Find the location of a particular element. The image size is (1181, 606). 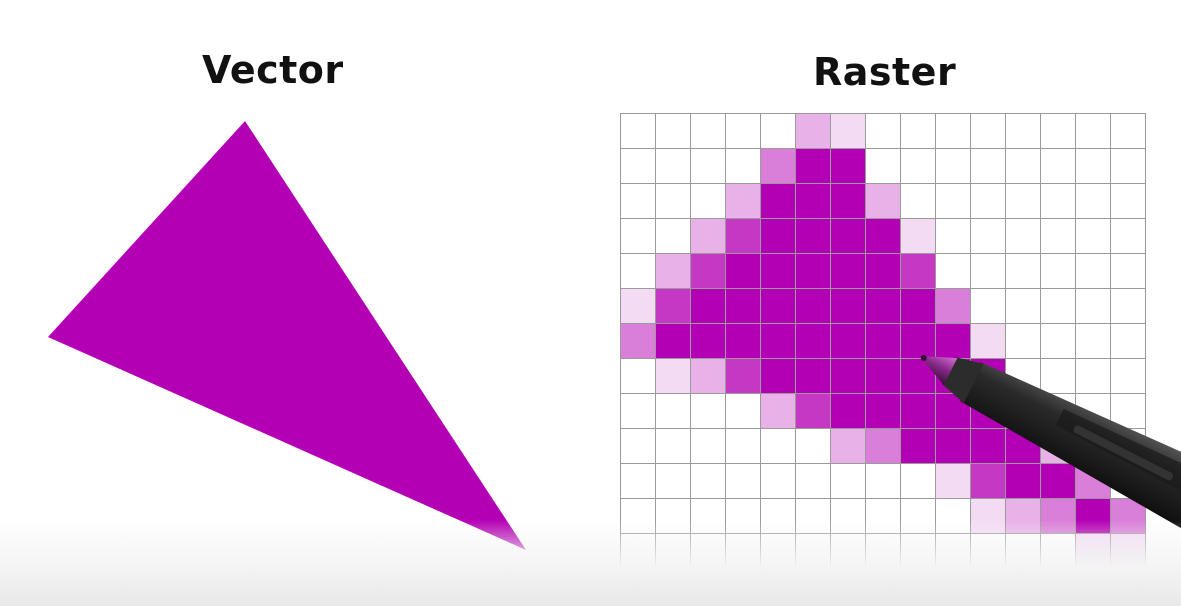

raster-label: Raster is located at coordinates (885, 72).